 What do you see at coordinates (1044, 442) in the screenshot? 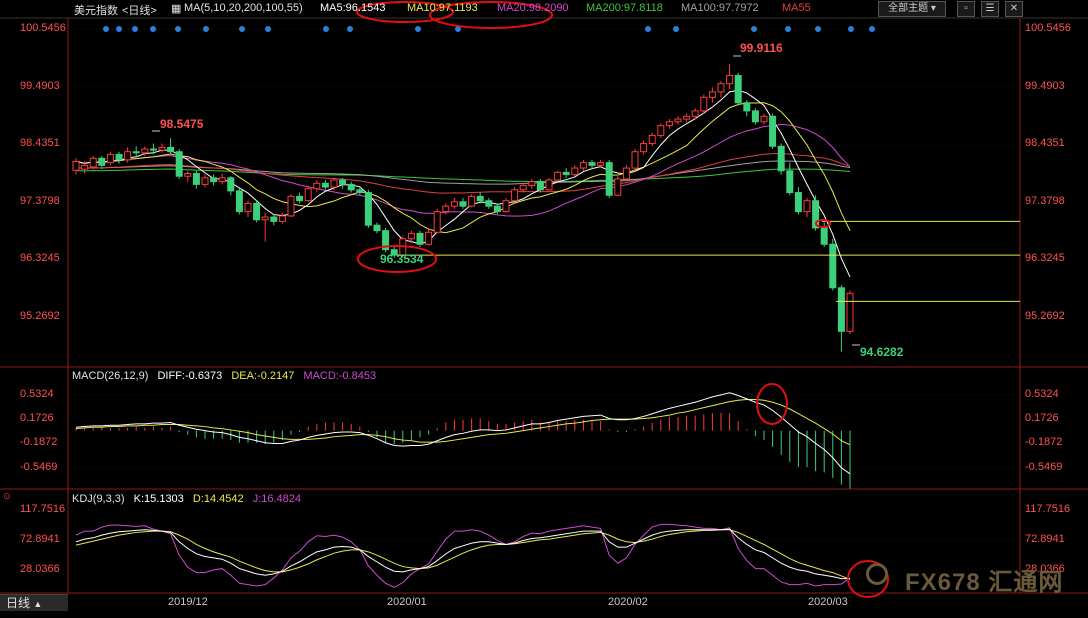
I see `y-axis-label-right: -0.1872` at bounding box center [1044, 442].